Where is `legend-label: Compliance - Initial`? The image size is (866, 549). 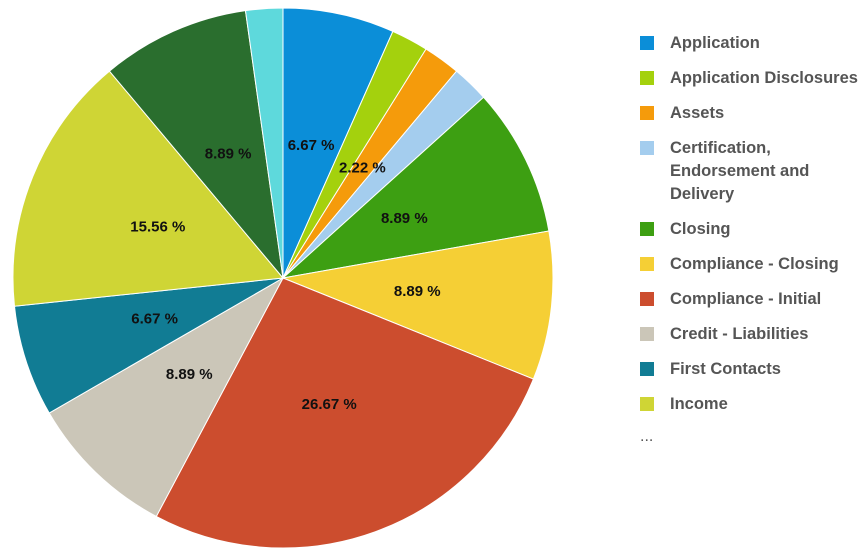 legend-label: Compliance - Initial is located at coordinates (746, 299).